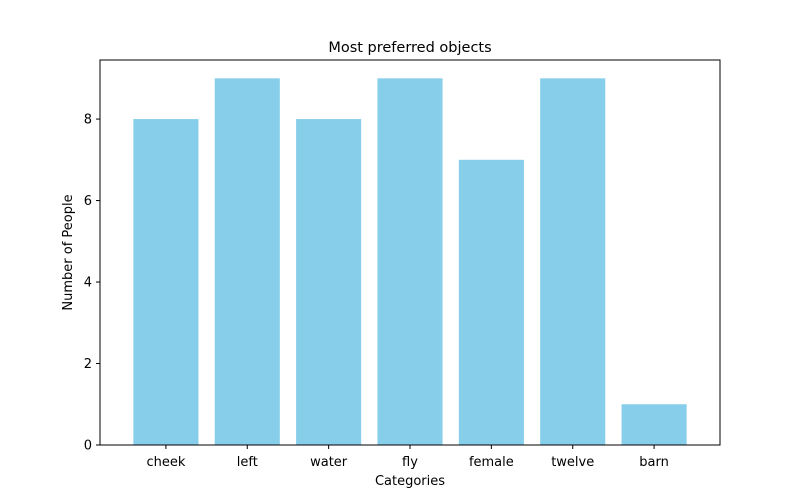 Image resolution: width=800 pixels, height=504 pixels. Describe the element at coordinates (88, 120) in the screenshot. I see `y-tick-label: 8` at that location.